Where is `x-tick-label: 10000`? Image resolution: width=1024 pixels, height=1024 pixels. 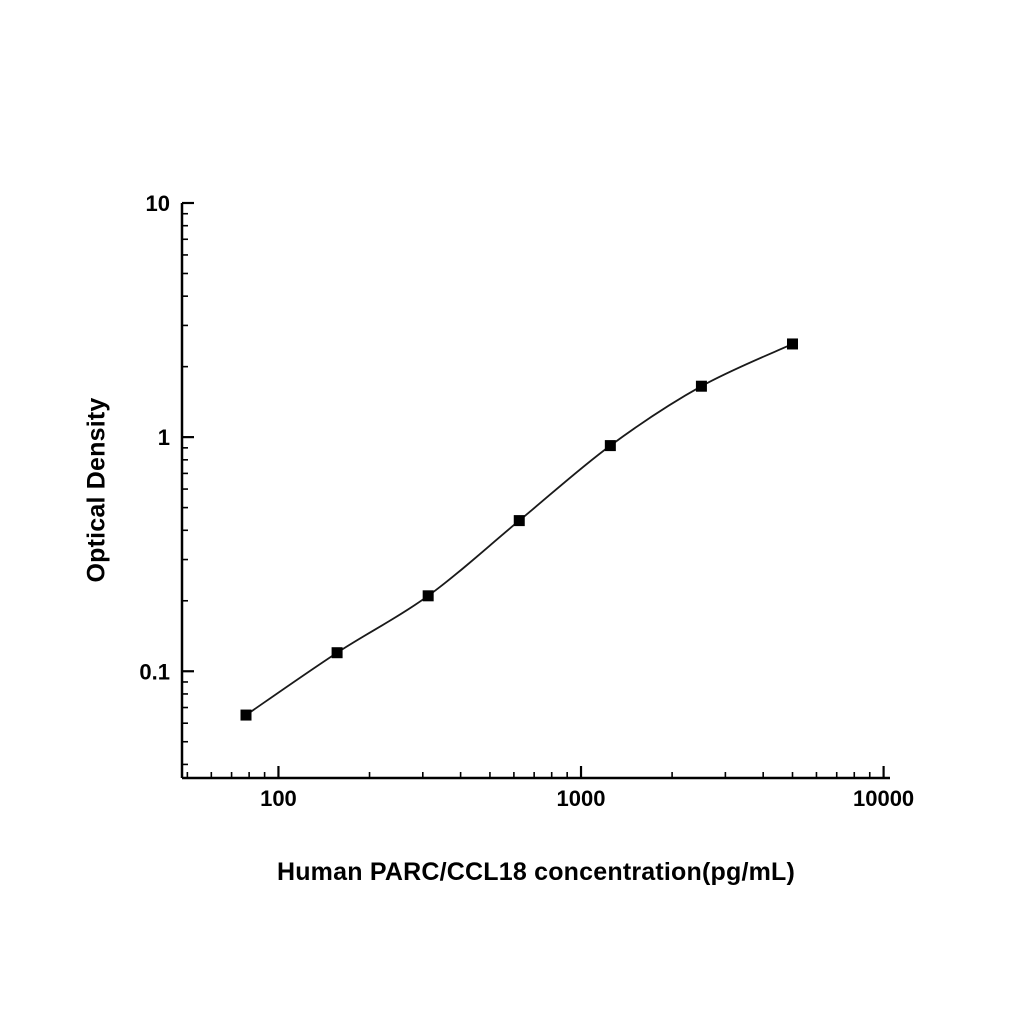
x-tick-label: 10000 is located at coordinates (883, 798).